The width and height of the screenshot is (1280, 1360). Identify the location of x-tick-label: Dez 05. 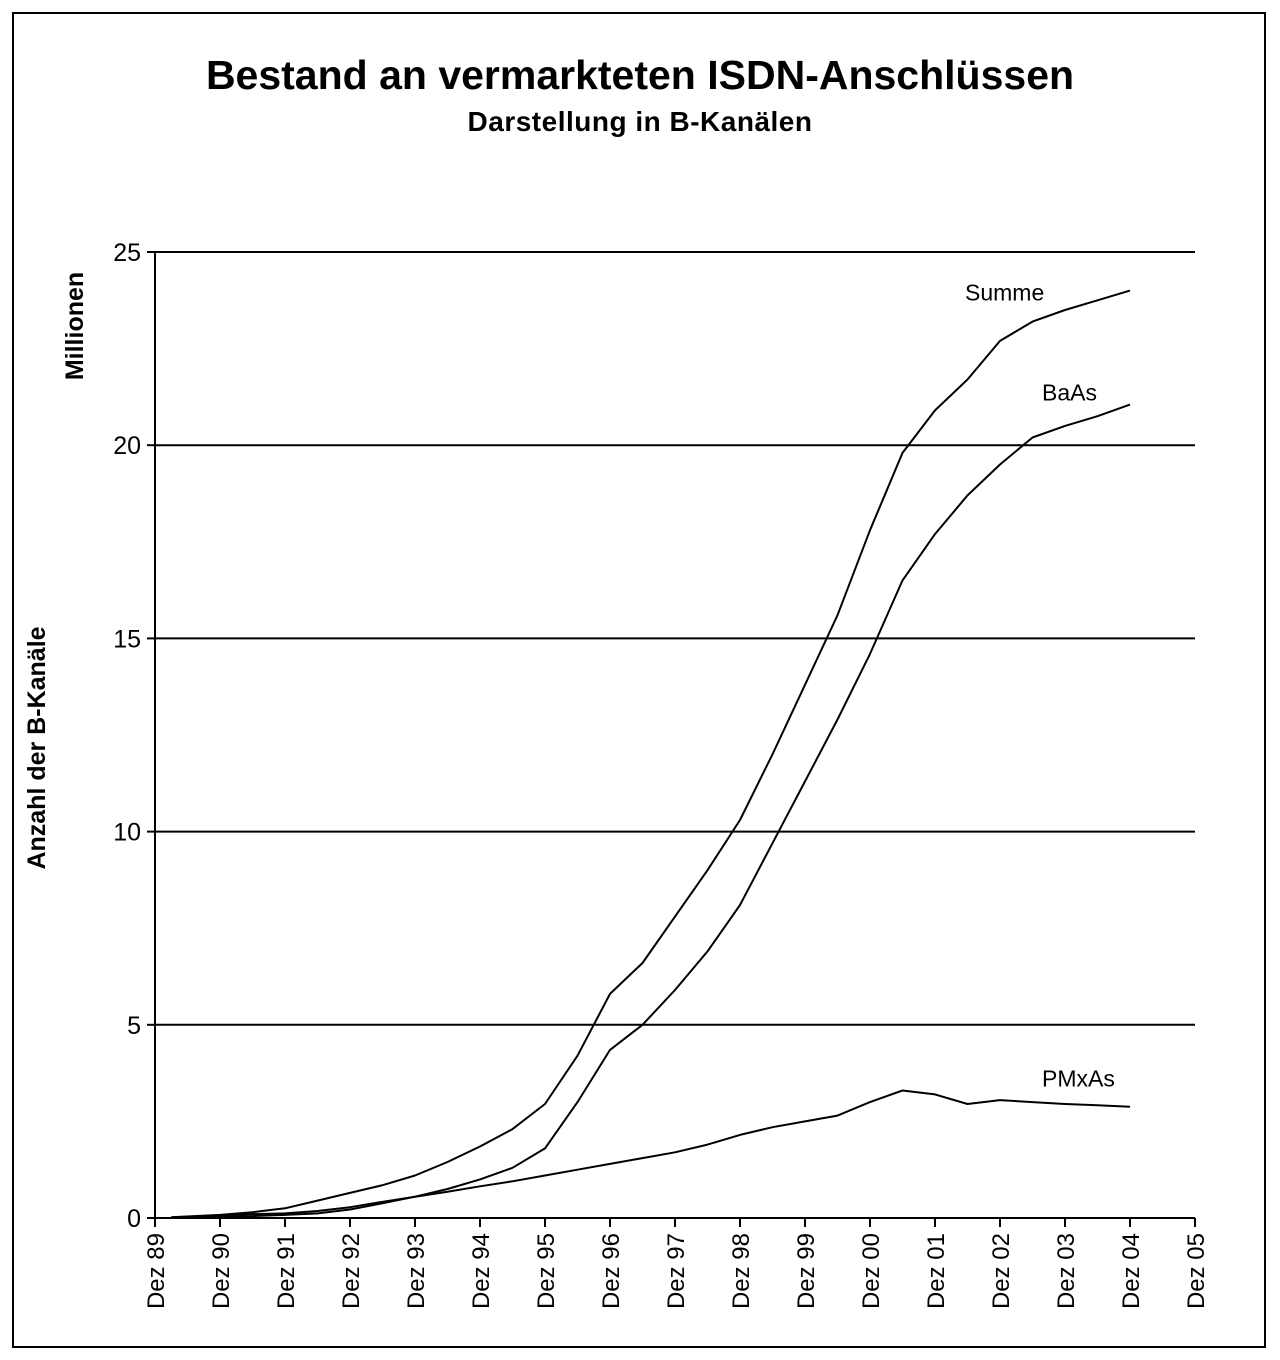
(1196, 1271).